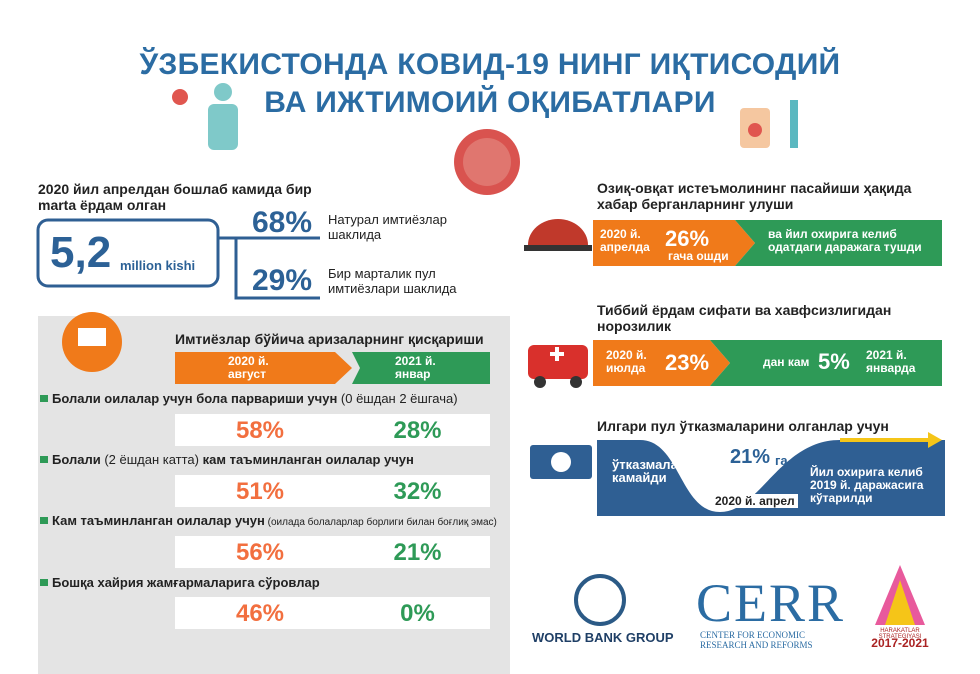 The height and width of the screenshot is (674, 980). What do you see at coordinates (558, 366) in the screenshot?
I see `ambulance-icon` at bounding box center [558, 366].